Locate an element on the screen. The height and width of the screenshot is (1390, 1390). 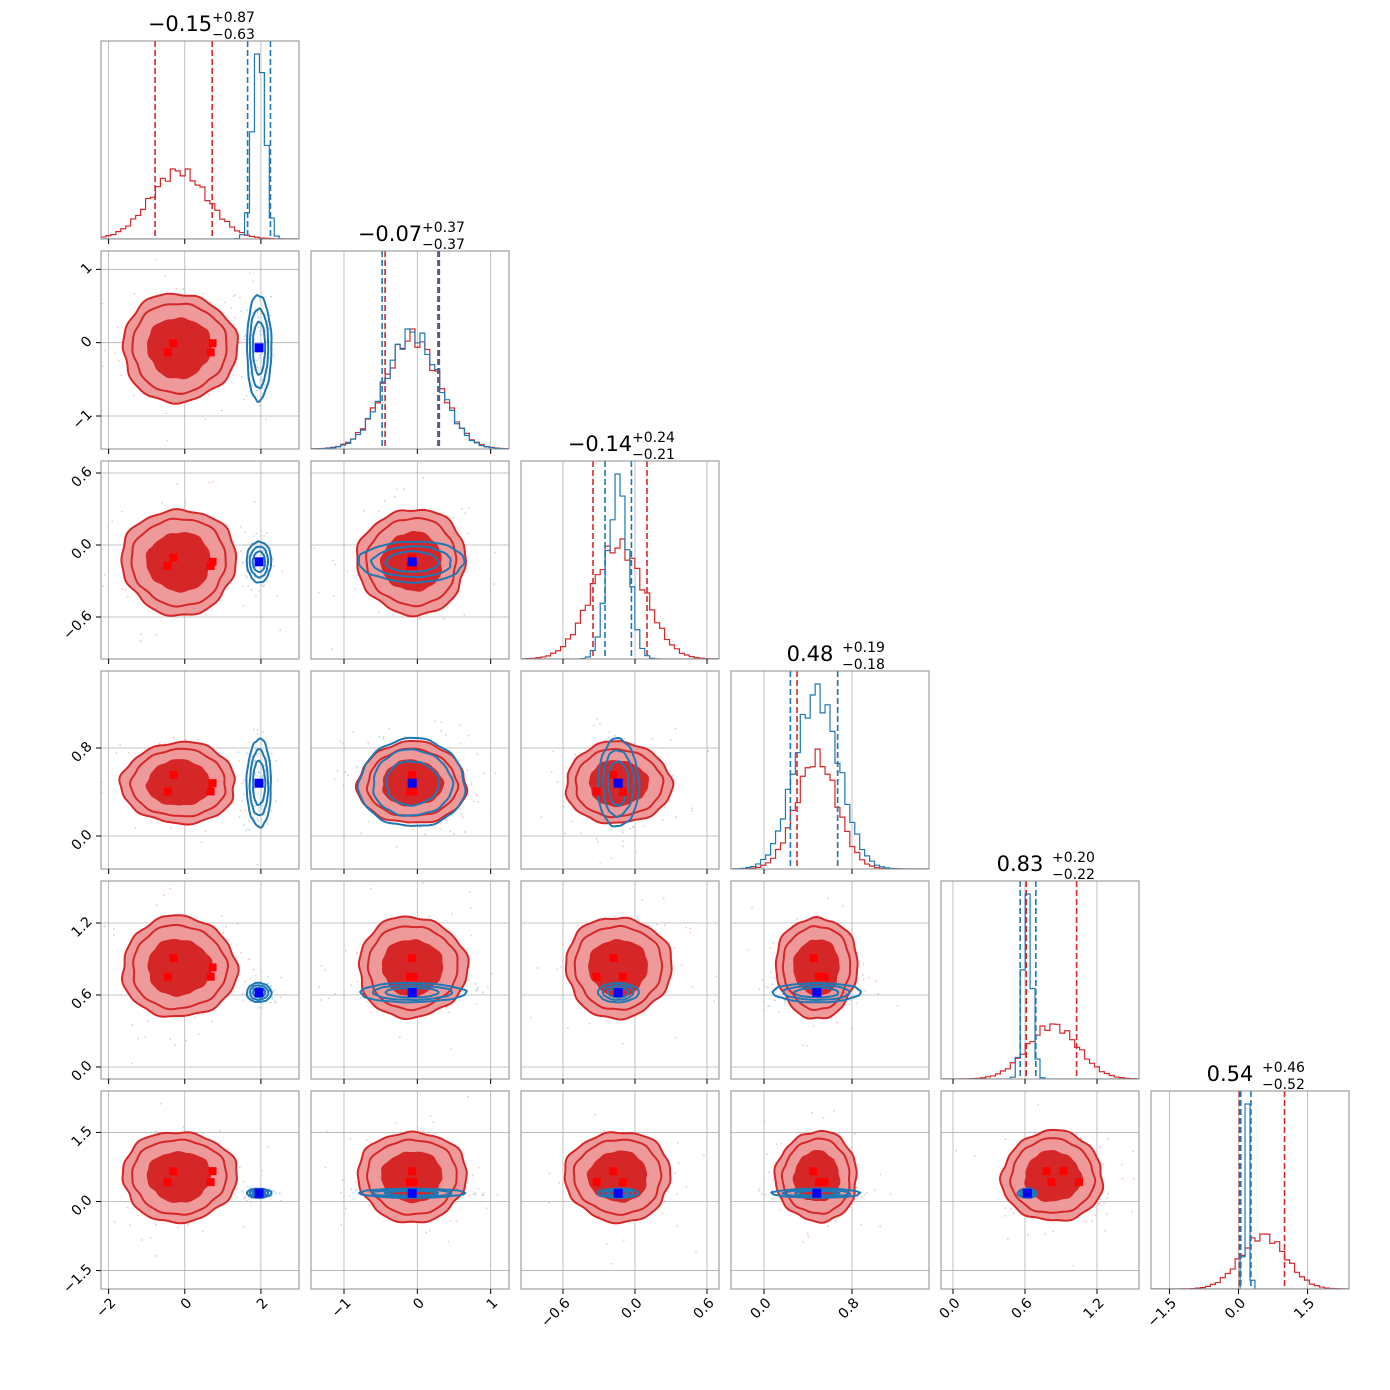
truth-marker-blue is located at coordinates (259, 993).